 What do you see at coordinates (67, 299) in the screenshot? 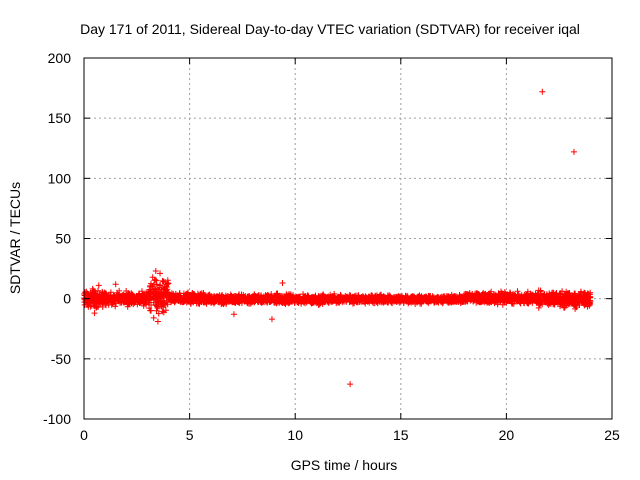
I see `y-tick-label: 0` at bounding box center [67, 299].